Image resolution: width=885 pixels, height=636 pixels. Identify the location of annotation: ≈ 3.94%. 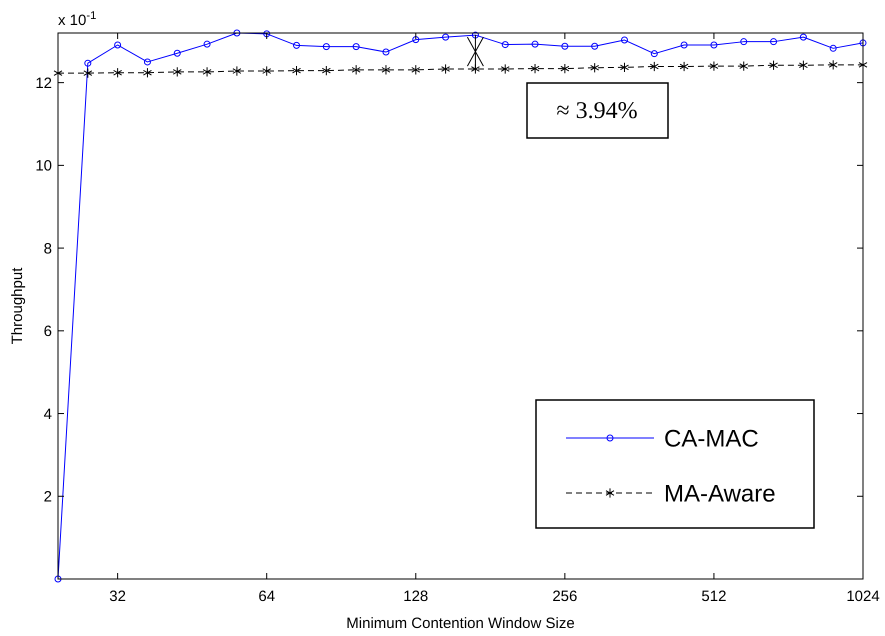
(597, 111).